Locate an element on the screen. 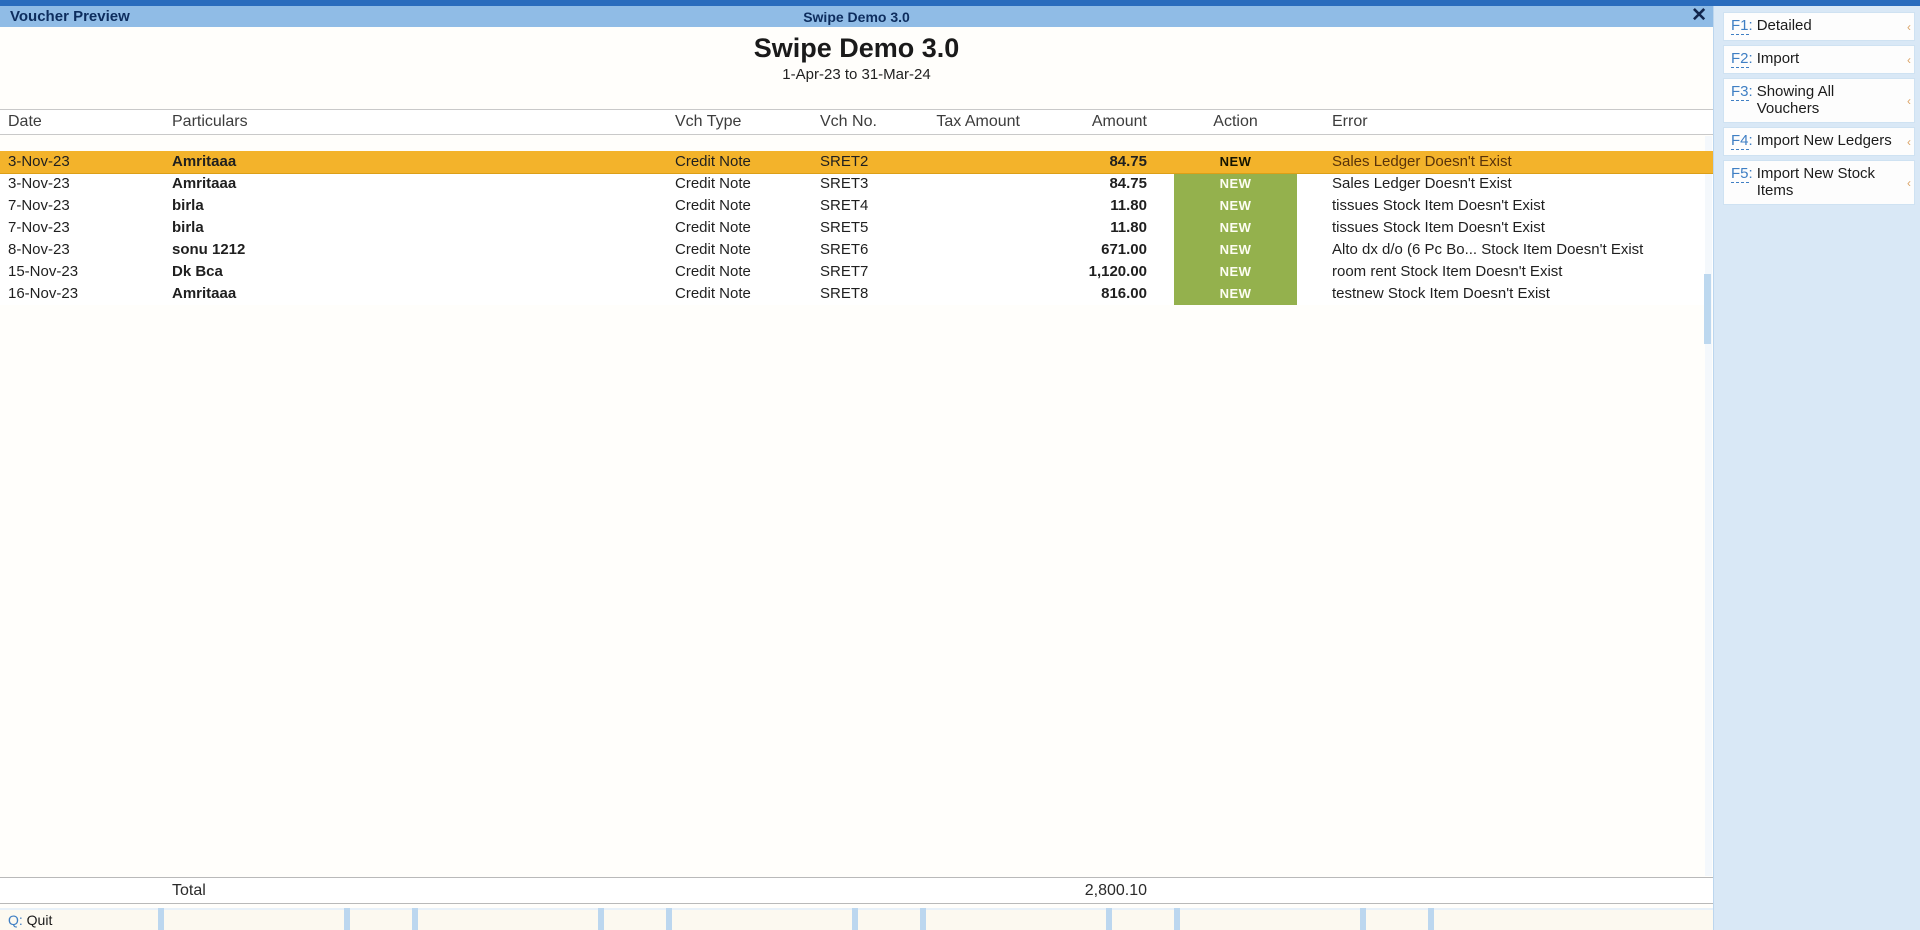 The image size is (1920, 930). function-label: Showing All Vouchers is located at coordinates (1795, 100).